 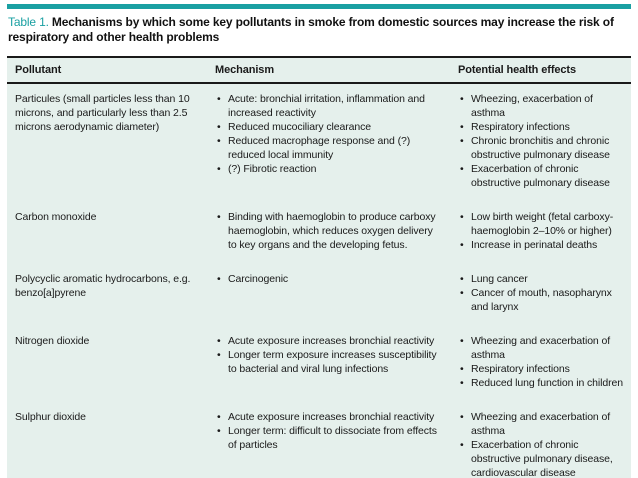 I want to click on col-header-effects: Potential health effects, so click(x=540, y=70).